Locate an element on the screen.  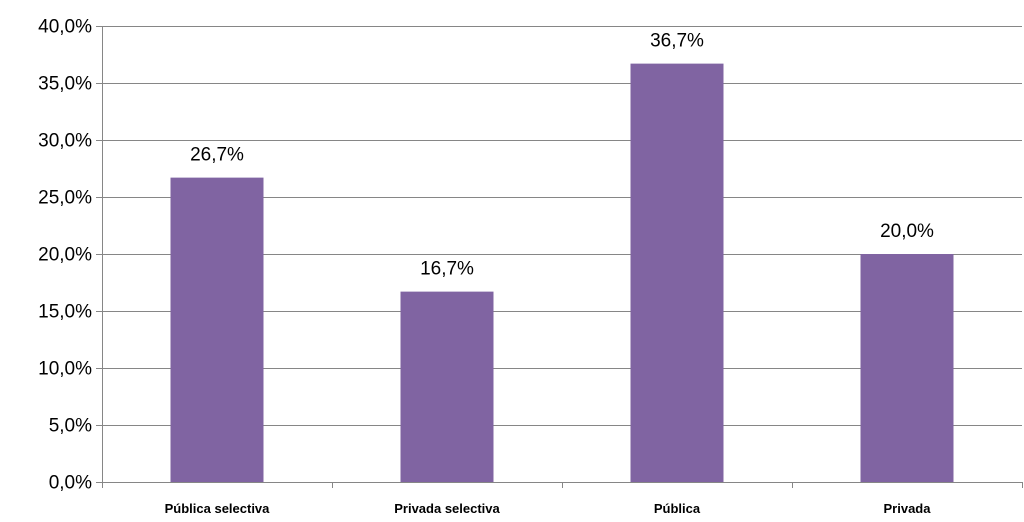
x-tick-label: Privada selectiva is located at coordinates (447, 508).